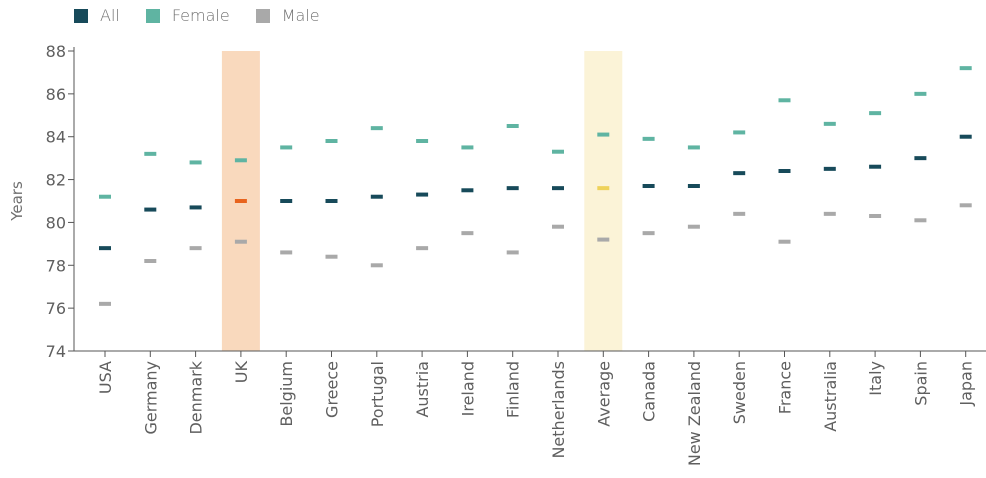 Image resolution: width=986 pixels, height=478 pixels. What do you see at coordinates (467, 147) in the screenshot?
I see `marker-female-ireland` at bounding box center [467, 147].